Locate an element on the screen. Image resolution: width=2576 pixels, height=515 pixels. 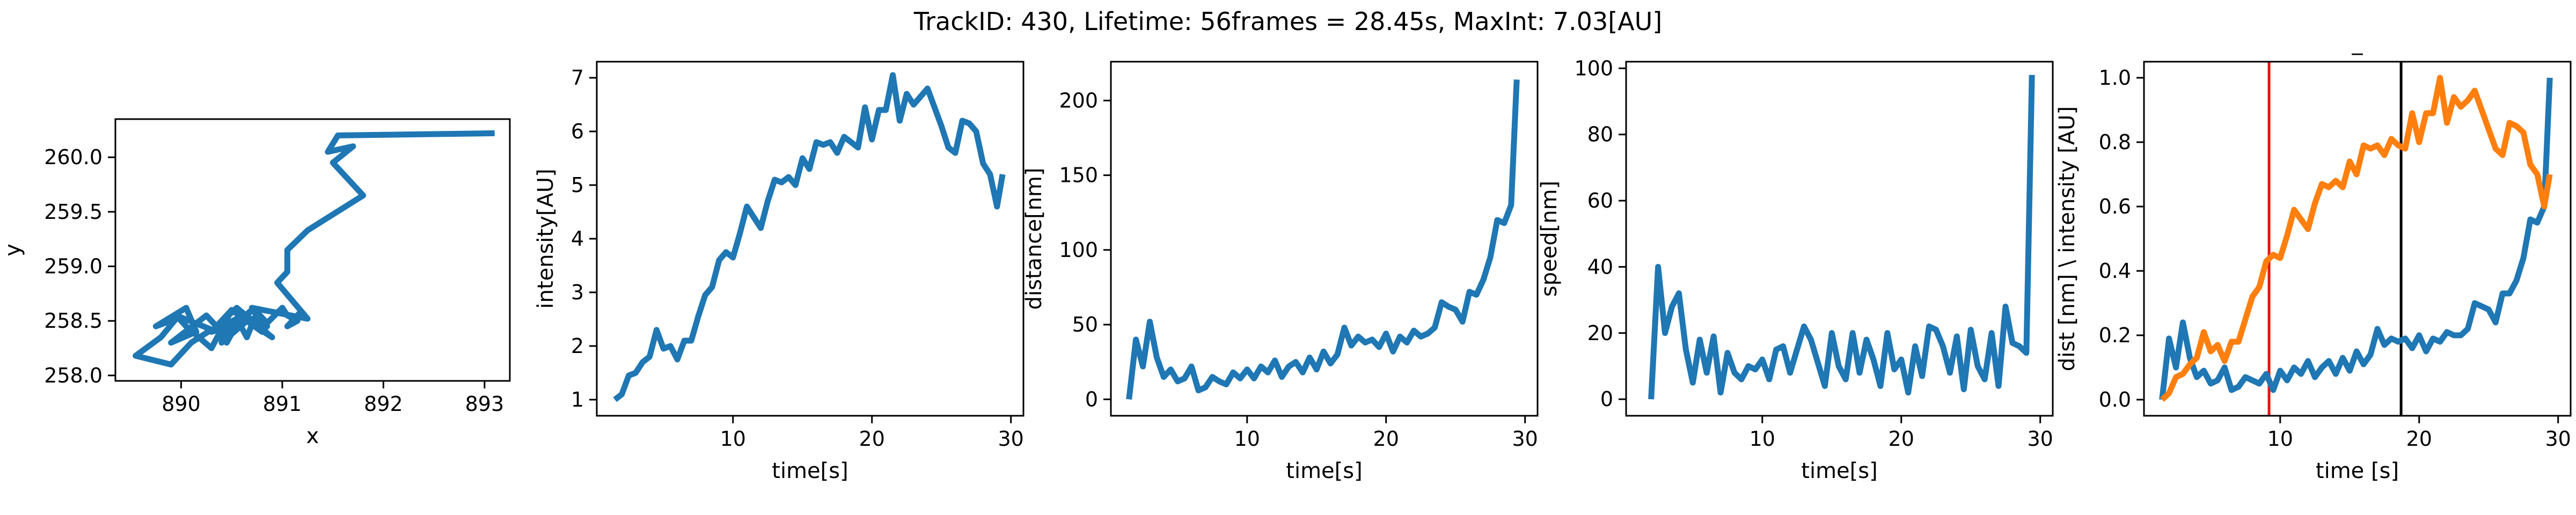
trajectory-ytick-label-4: 260.0 is located at coordinates (73, 157).